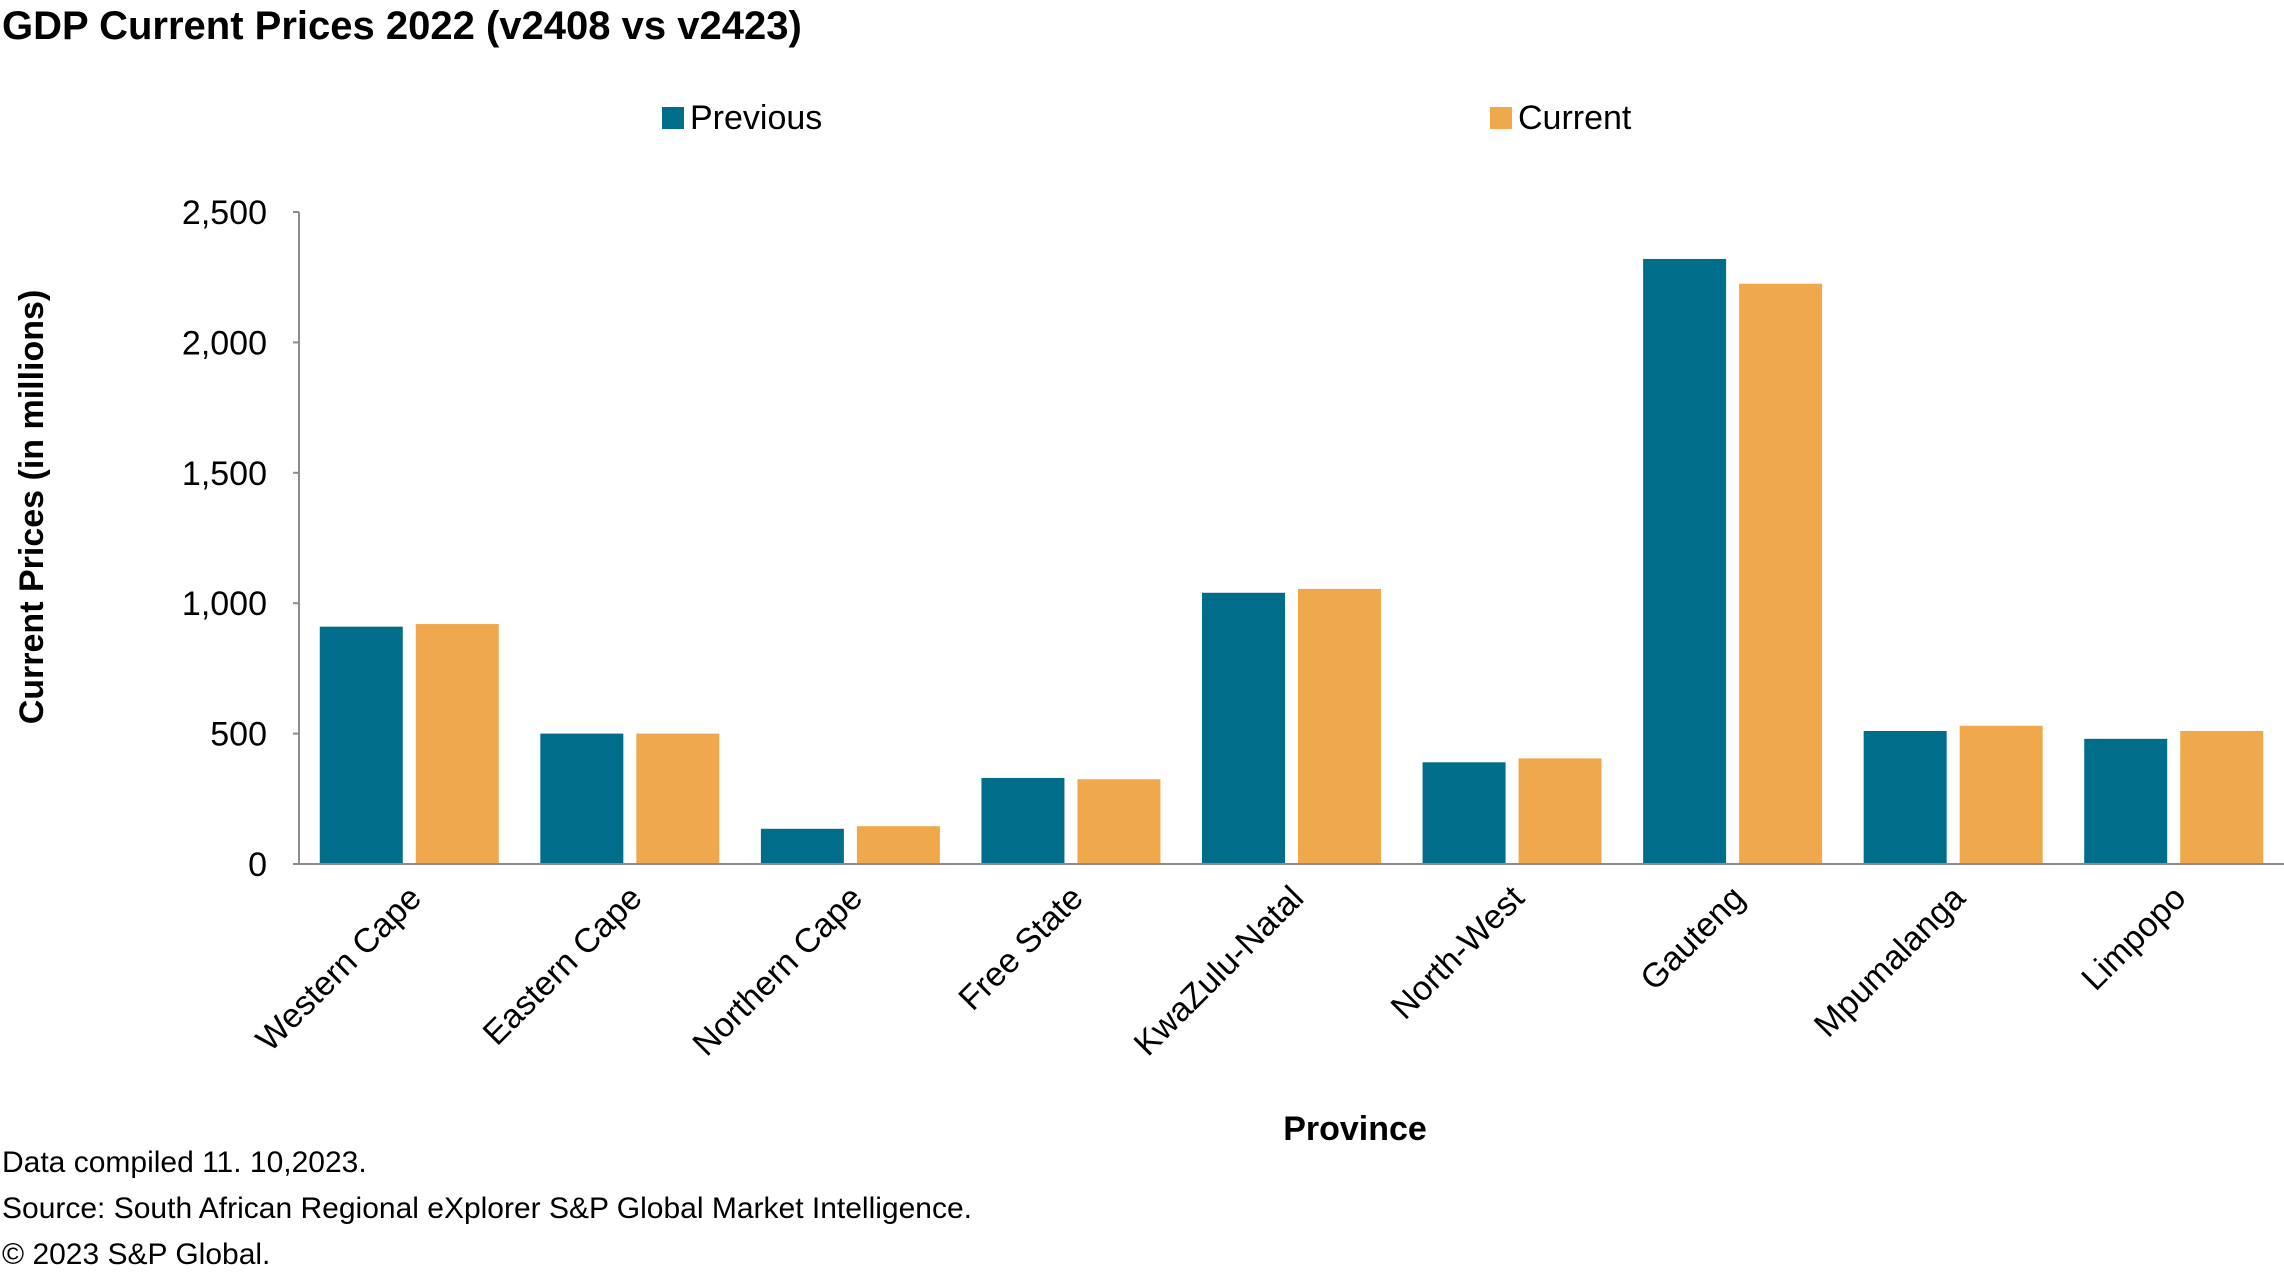 Image resolution: width=2284 pixels, height=1278 pixels. What do you see at coordinates (673, 118) in the screenshot?
I see `legend-swatch-previous` at bounding box center [673, 118].